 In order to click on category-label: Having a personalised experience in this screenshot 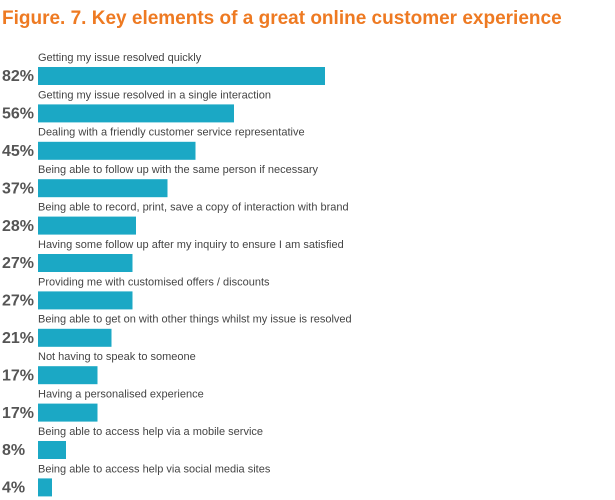, I will do `click(121, 395)`.